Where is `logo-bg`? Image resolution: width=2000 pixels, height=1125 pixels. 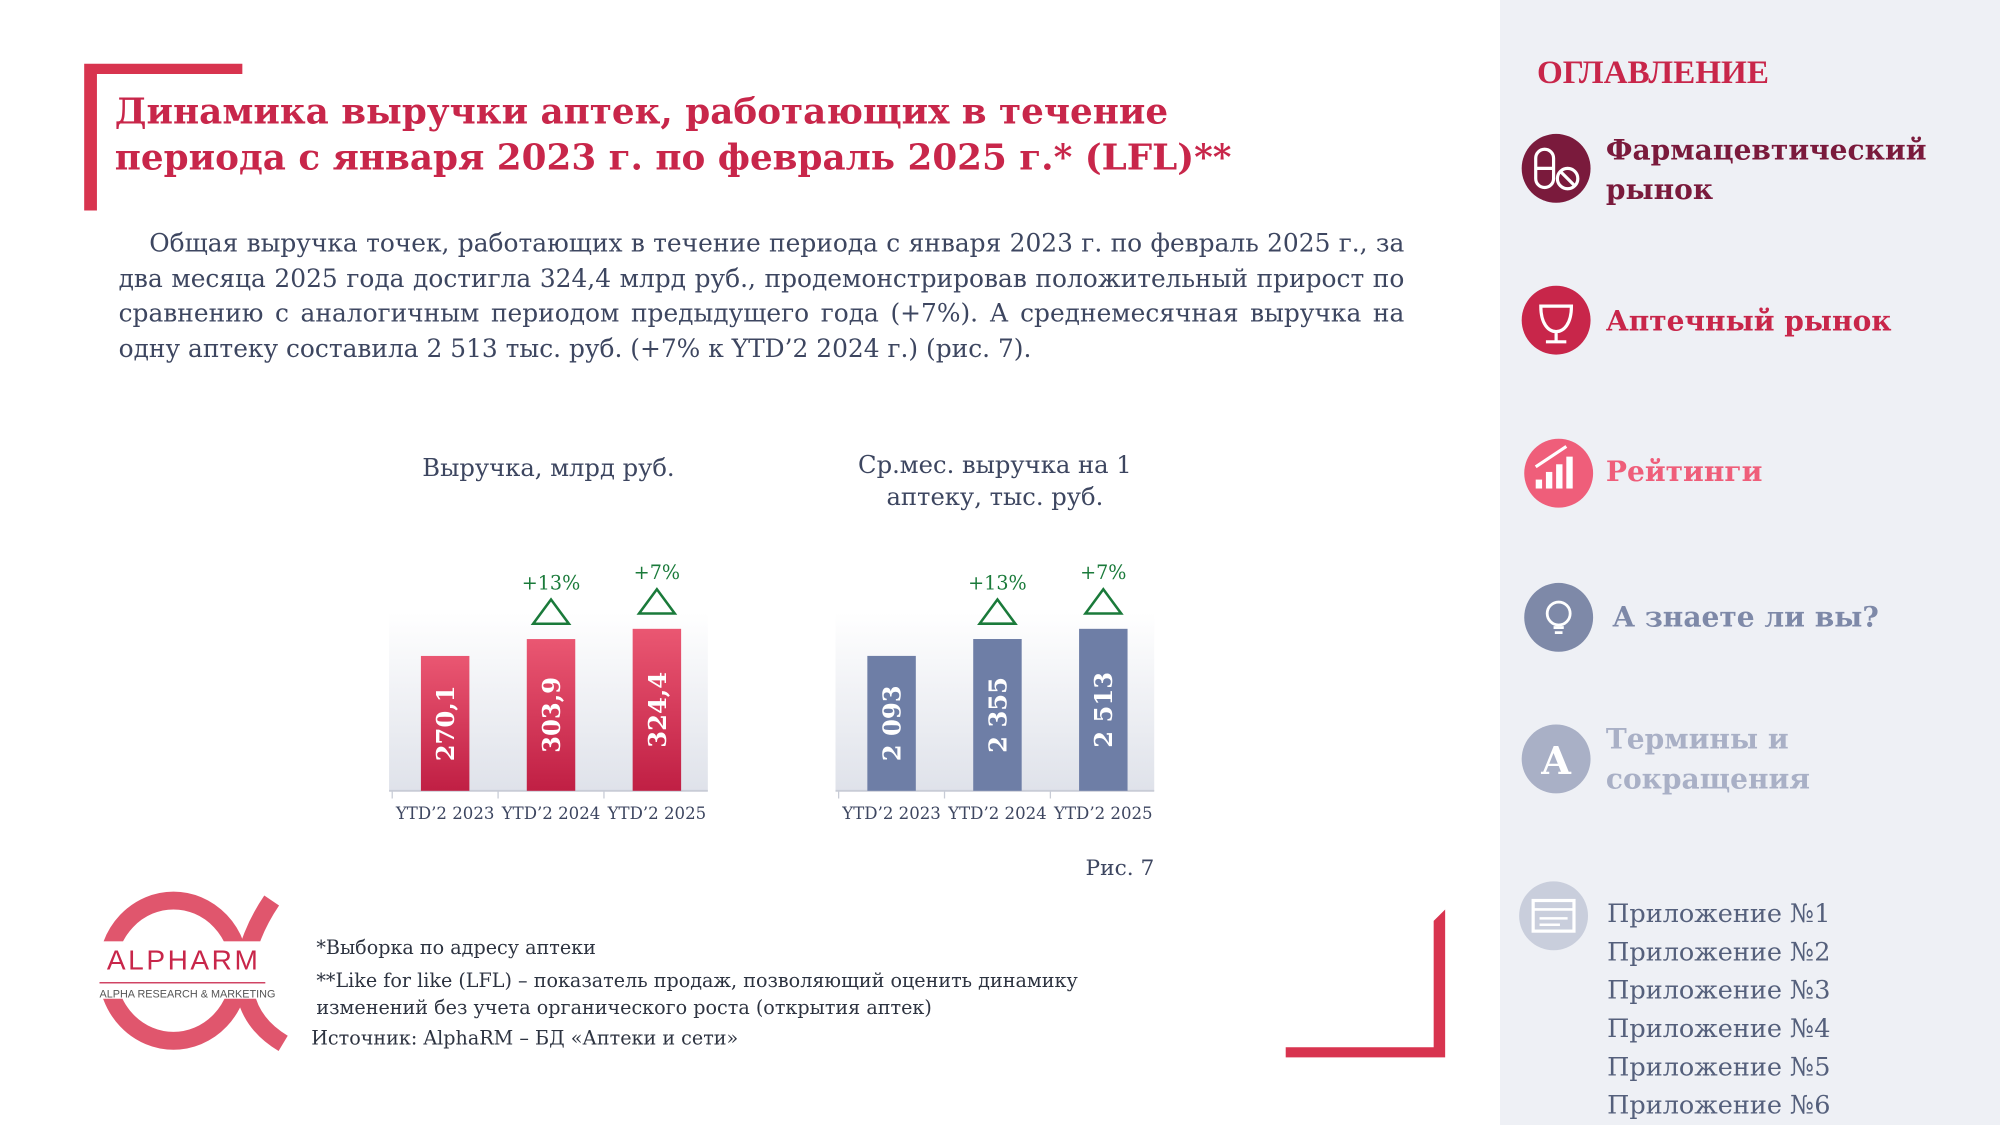 logo-bg is located at coordinates (183, 970).